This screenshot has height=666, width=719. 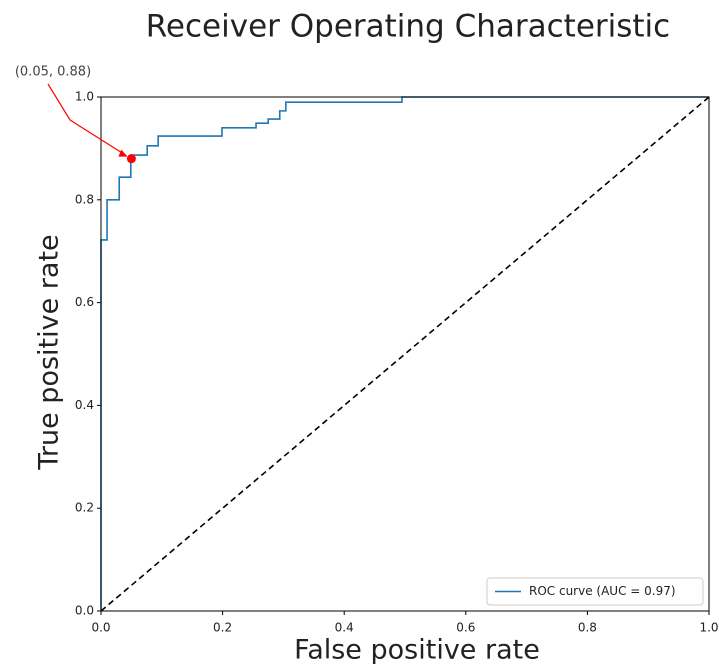 What do you see at coordinates (417, 650) in the screenshot?
I see `x-axis-label: False positive rate` at bounding box center [417, 650].